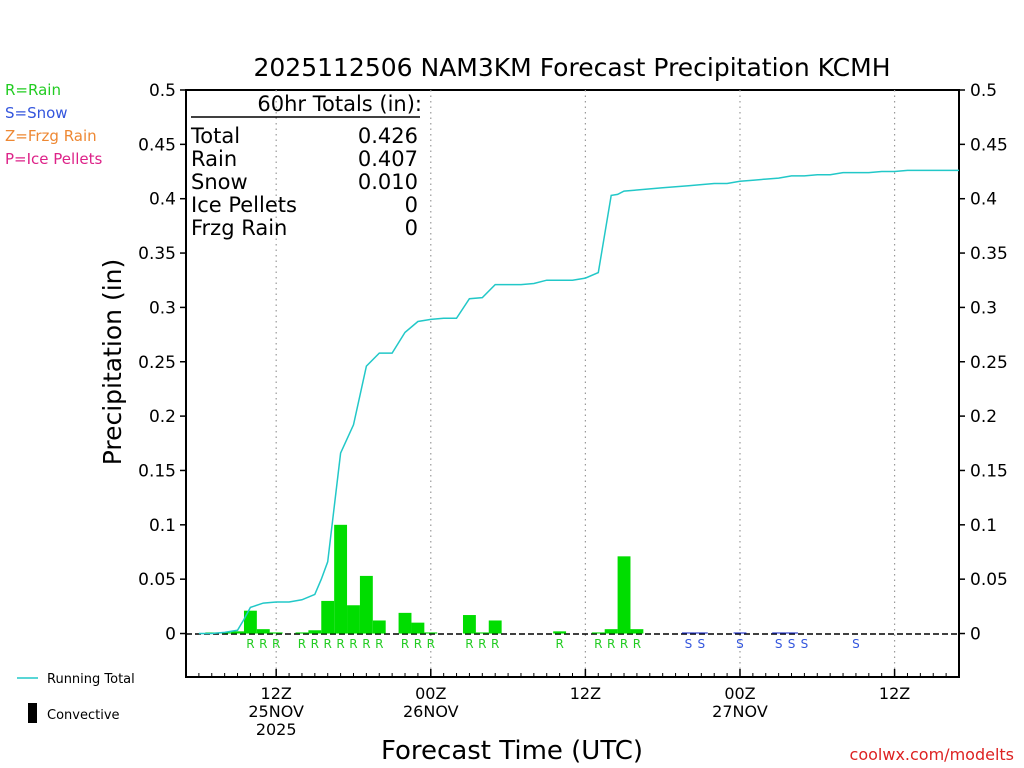 The height and width of the screenshot is (768, 1024). What do you see at coordinates (239, 228) in the screenshot?
I see `totals-row-label: Frzg Rain` at bounding box center [239, 228].